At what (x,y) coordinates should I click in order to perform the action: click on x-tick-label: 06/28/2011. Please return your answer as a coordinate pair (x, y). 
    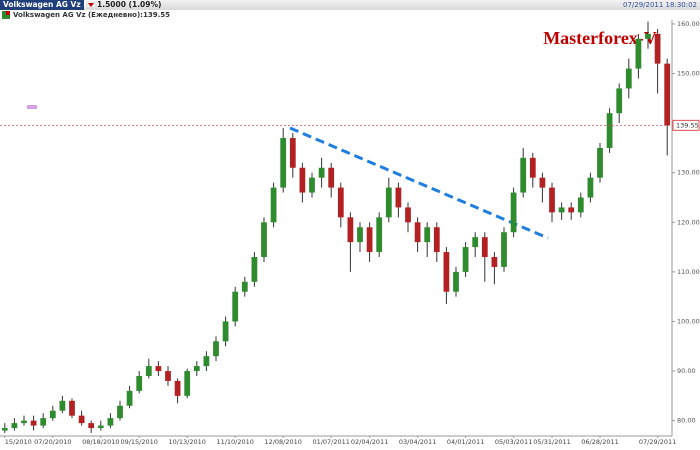
    Looking at the image, I should click on (599, 442).